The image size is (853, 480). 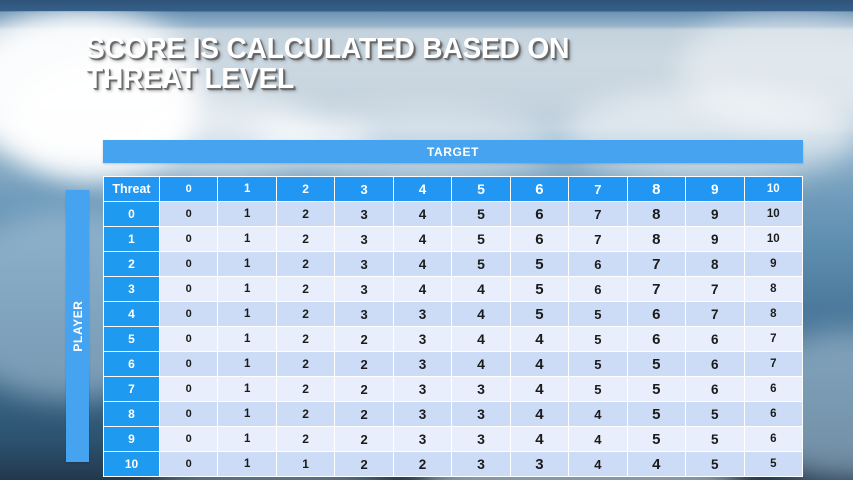 What do you see at coordinates (773, 214) in the screenshot?
I see `matrix-cell: 10` at bounding box center [773, 214].